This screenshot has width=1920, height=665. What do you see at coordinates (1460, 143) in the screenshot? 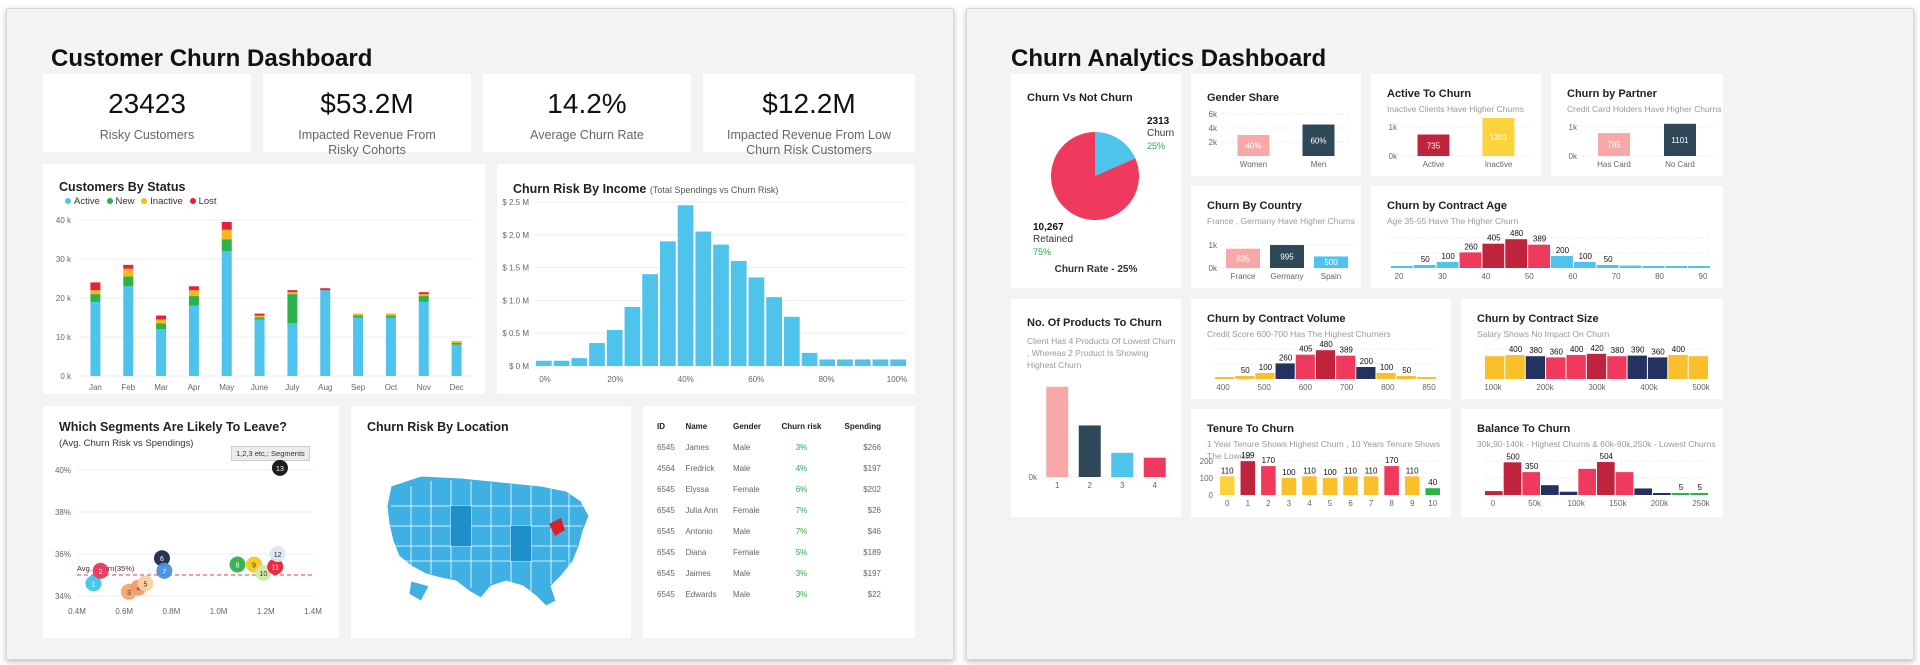
I see `active-chart: 0k 1k 735 Active 1301 Inactive` at bounding box center [1460, 143].